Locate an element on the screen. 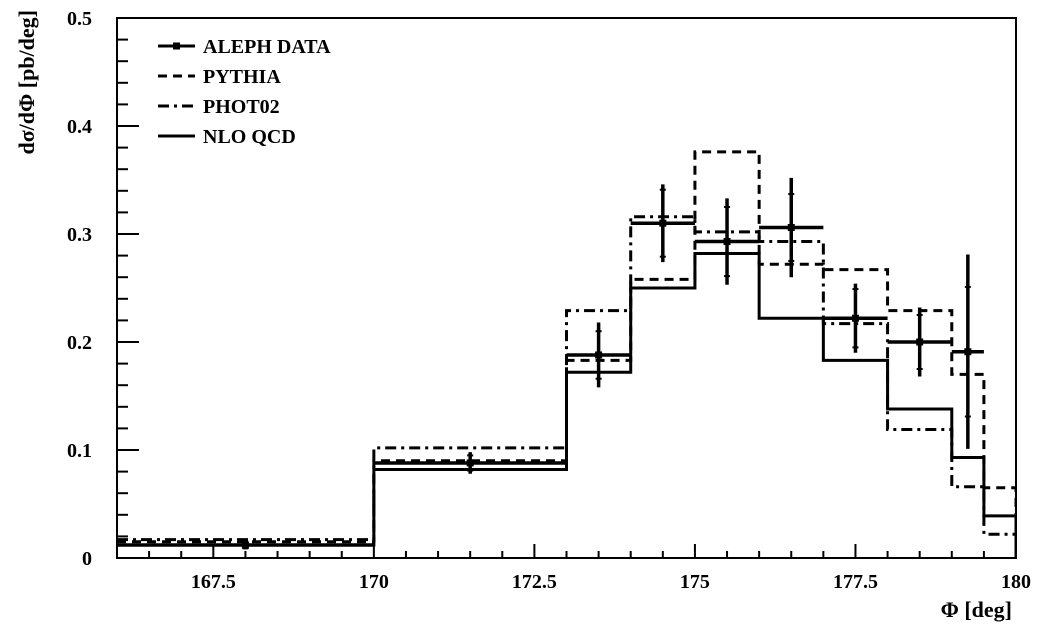 This screenshot has width=1044, height=630. legend-item: PYTHIA is located at coordinates (219, 77).